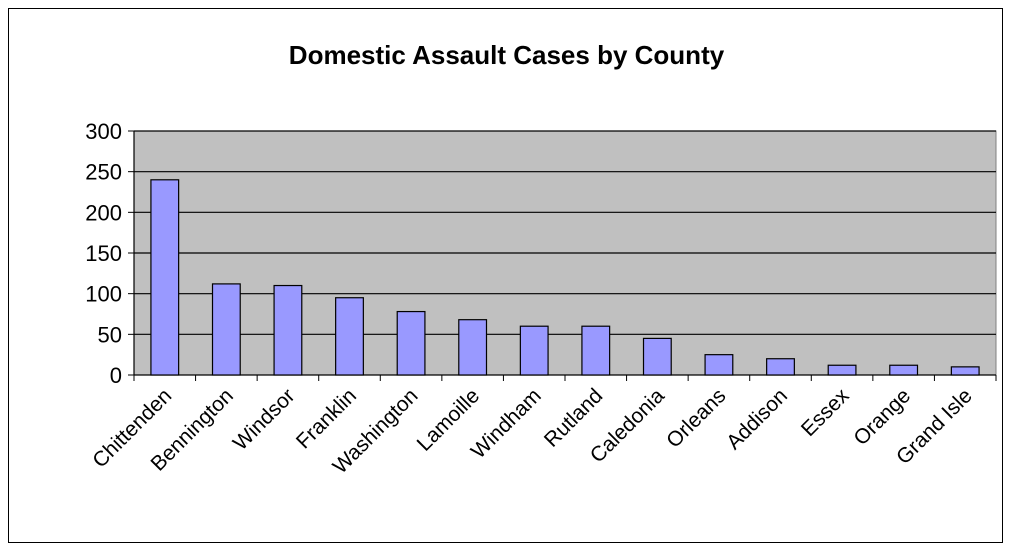 Image resolution: width=1013 pixels, height=552 pixels. Describe the element at coordinates (825, 412) in the screenshot. I see `x-tick-label: Essex` at that location.